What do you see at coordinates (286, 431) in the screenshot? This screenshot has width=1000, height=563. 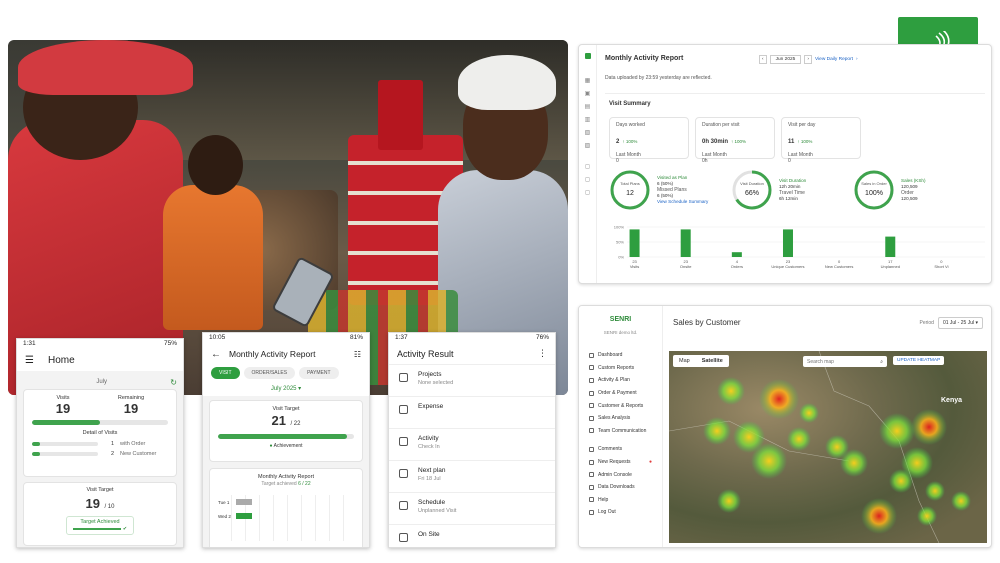 I see `visit-target-card: Visit Target 21 / 22 ● Achievement` at bounding box center [286, 431].